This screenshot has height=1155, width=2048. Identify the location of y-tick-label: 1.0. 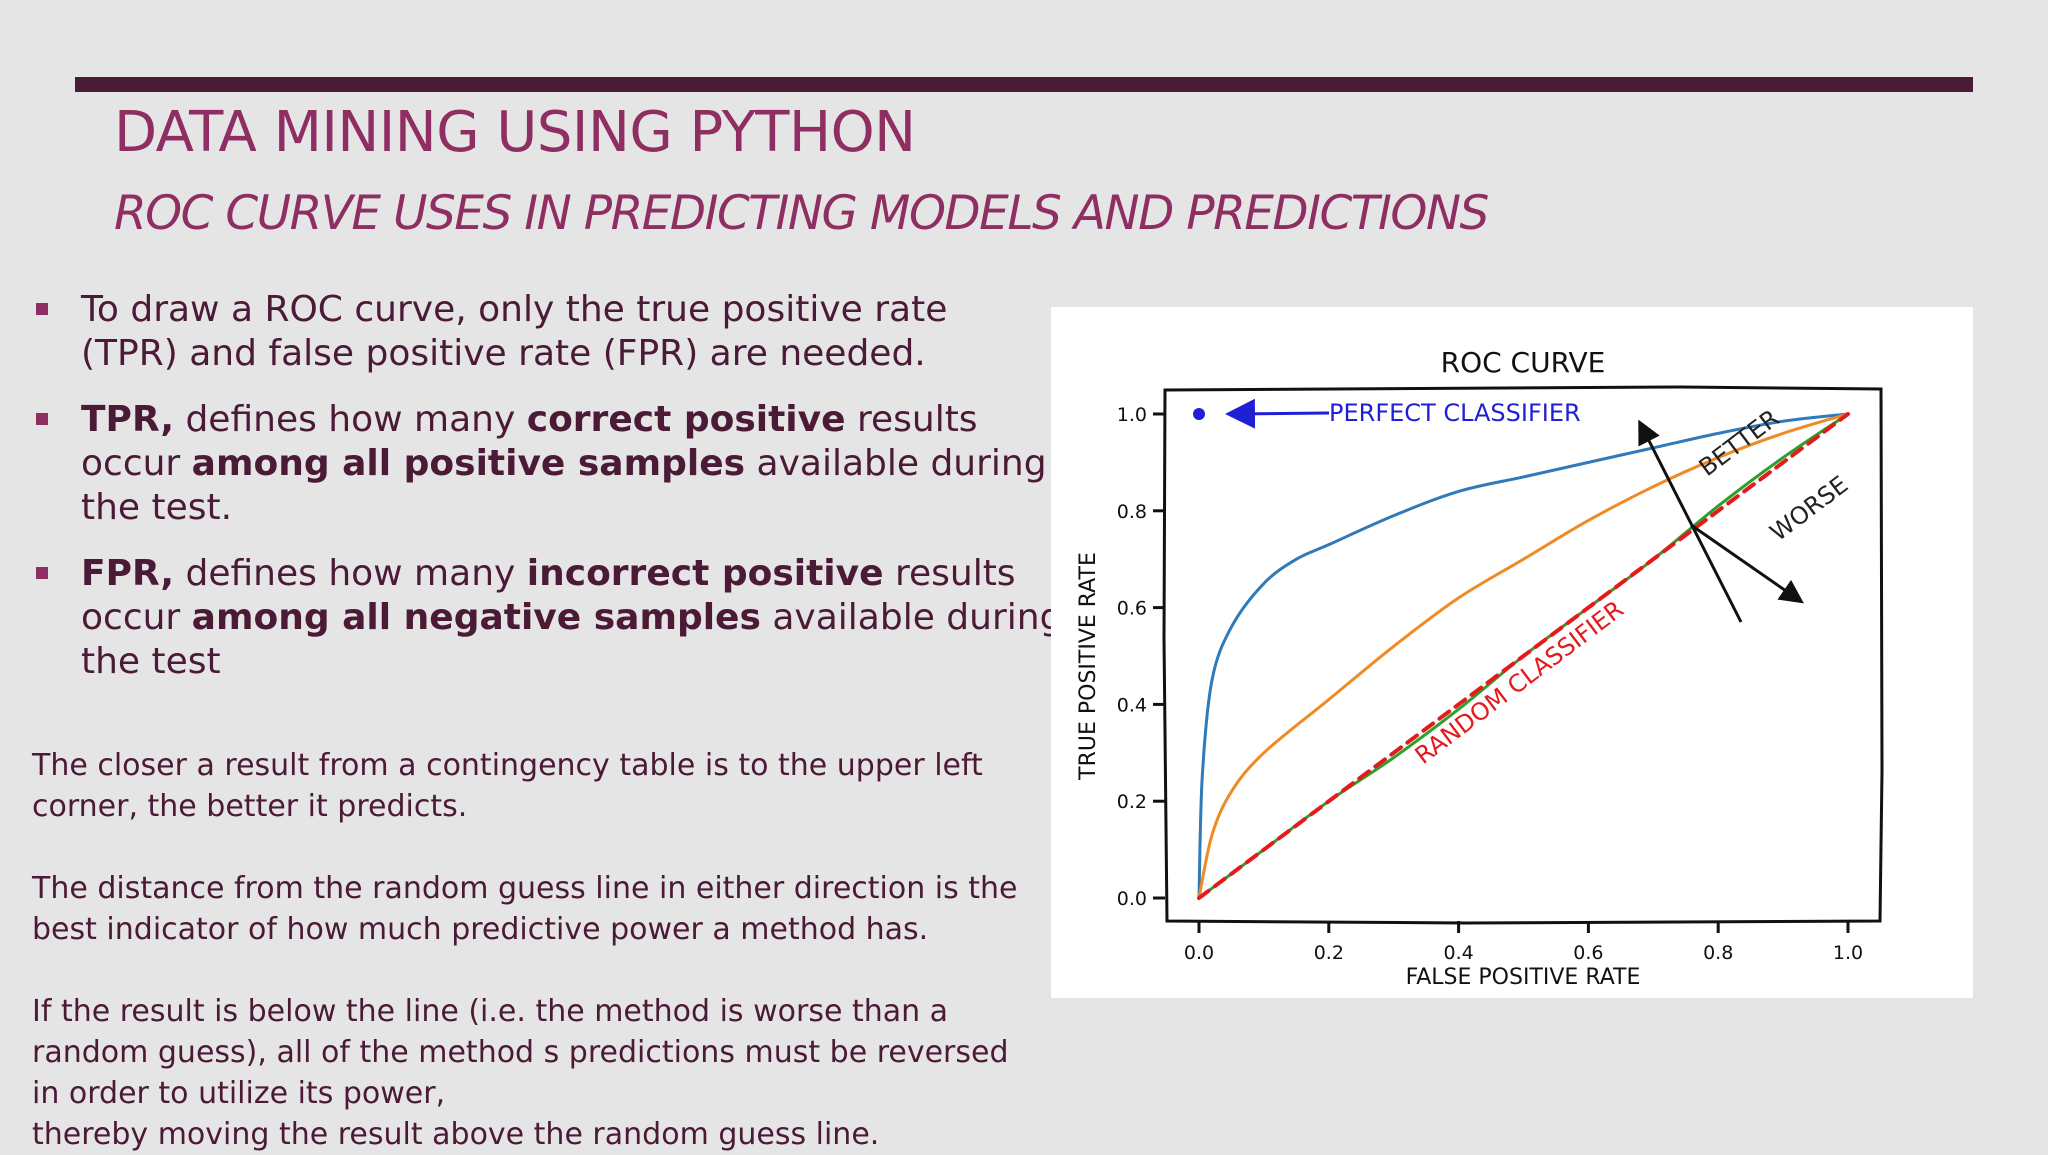
(1132, 415).